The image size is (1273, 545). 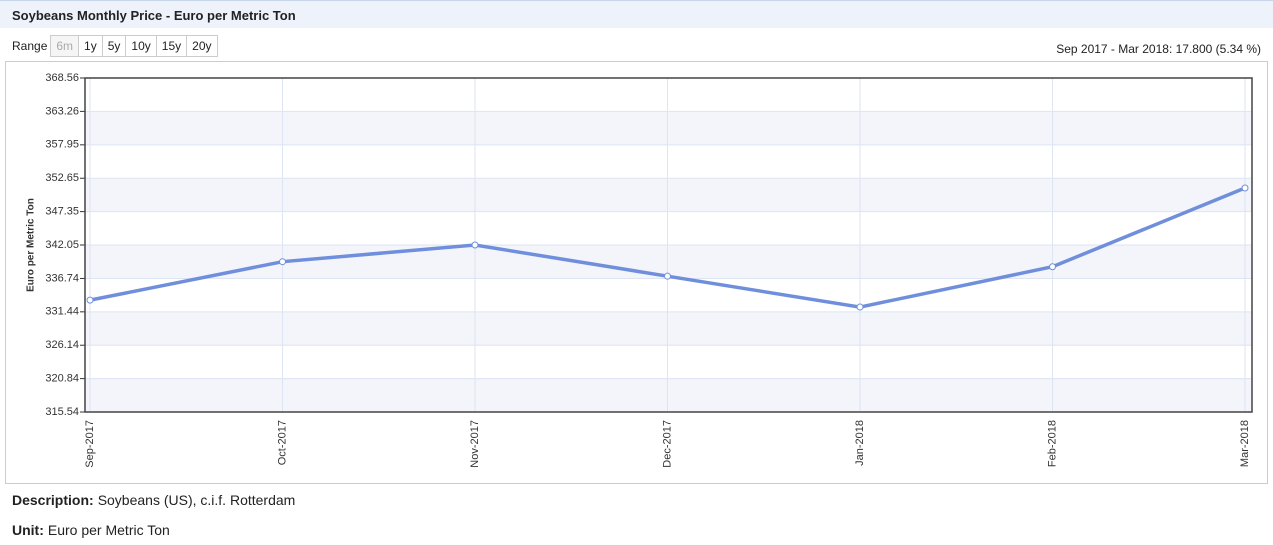 What do you see at coordinates (62, 245) in the screenshot?
I see `y-tick-label: 342.05` at bounding box center [62, 245].